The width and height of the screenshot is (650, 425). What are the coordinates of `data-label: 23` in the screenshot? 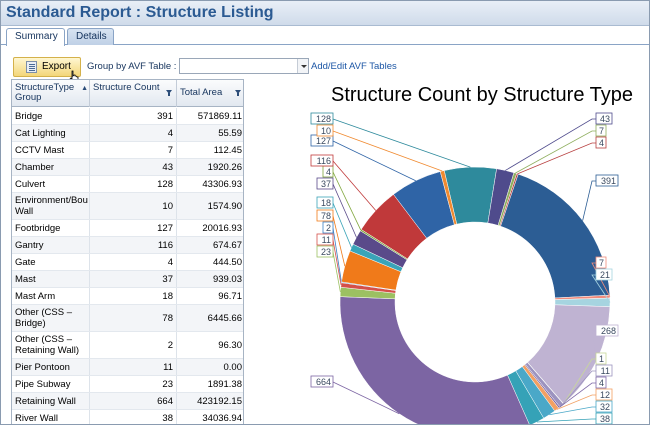 It's located at (326, 252).